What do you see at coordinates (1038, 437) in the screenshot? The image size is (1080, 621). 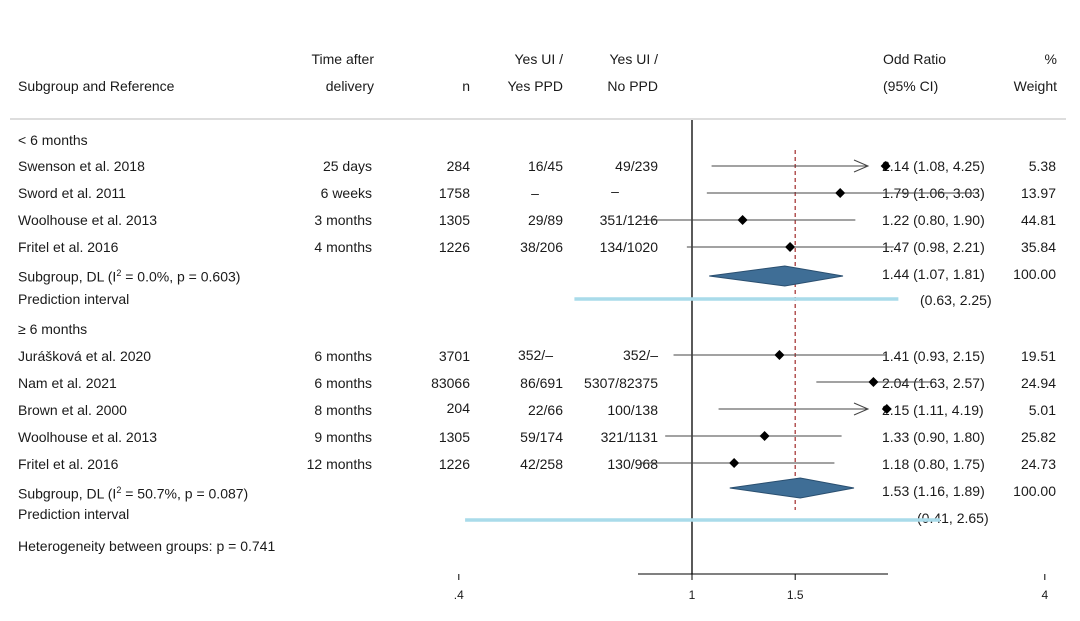 I see `study-weight: 25.82` at bounding box center [1038, 437].